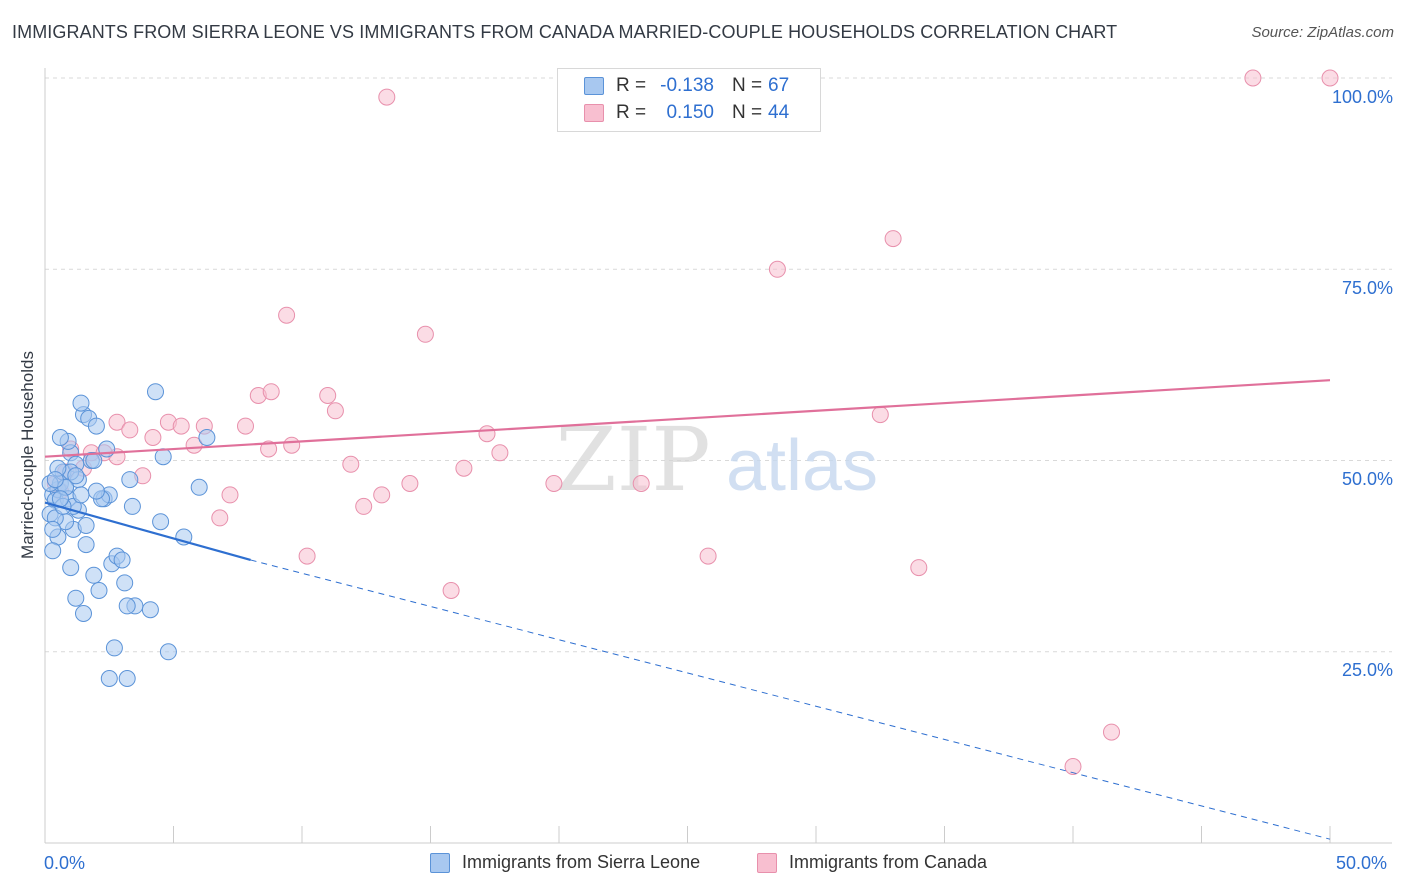  Describe the element at coordinates (802, 466) in the screenshot. I see `watermark-atlas: atlas` at that location.